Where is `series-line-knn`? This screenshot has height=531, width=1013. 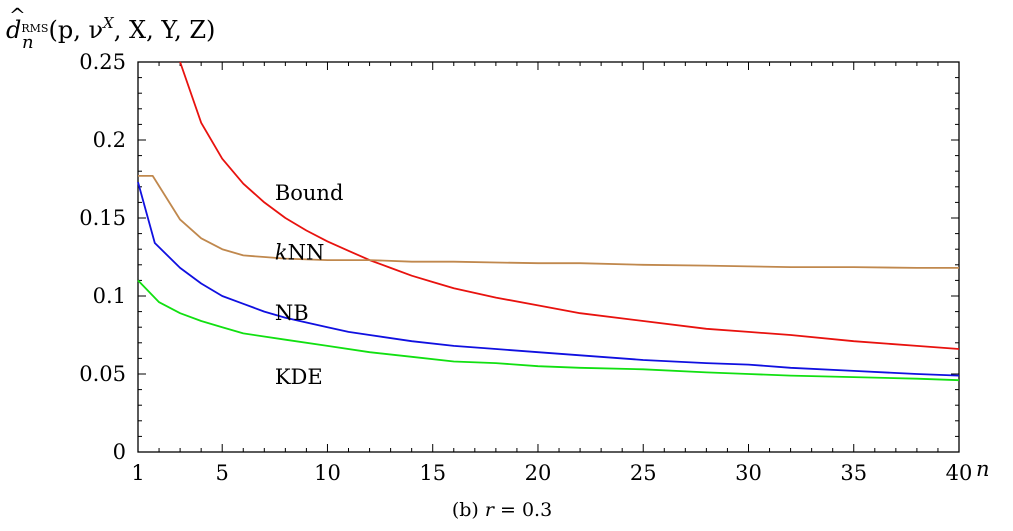 series-line-knn is located at coordinates (548, 222).